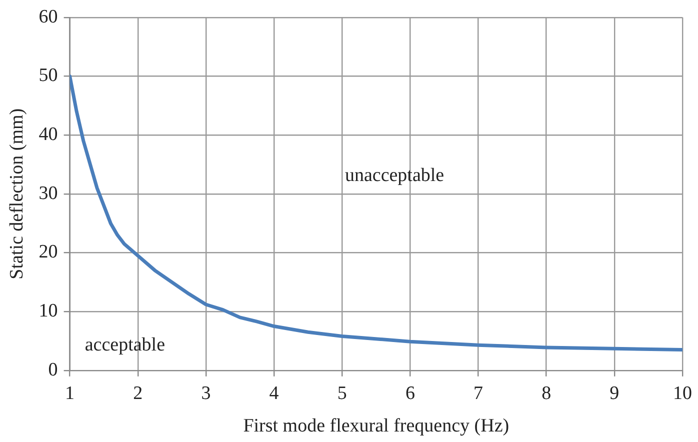 The image size is (698, 442). Describe the element at coordinates (48, 75) in the screenshot. I see `y-tick-label: 50` at that location.